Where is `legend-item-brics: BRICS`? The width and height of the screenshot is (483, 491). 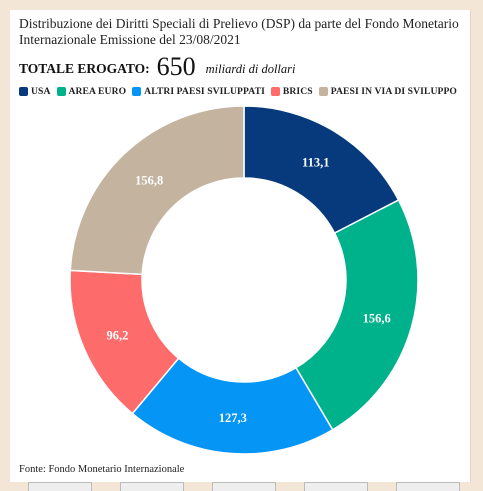 legend-item-brics: BRICS is located at coordinates (291, 91).